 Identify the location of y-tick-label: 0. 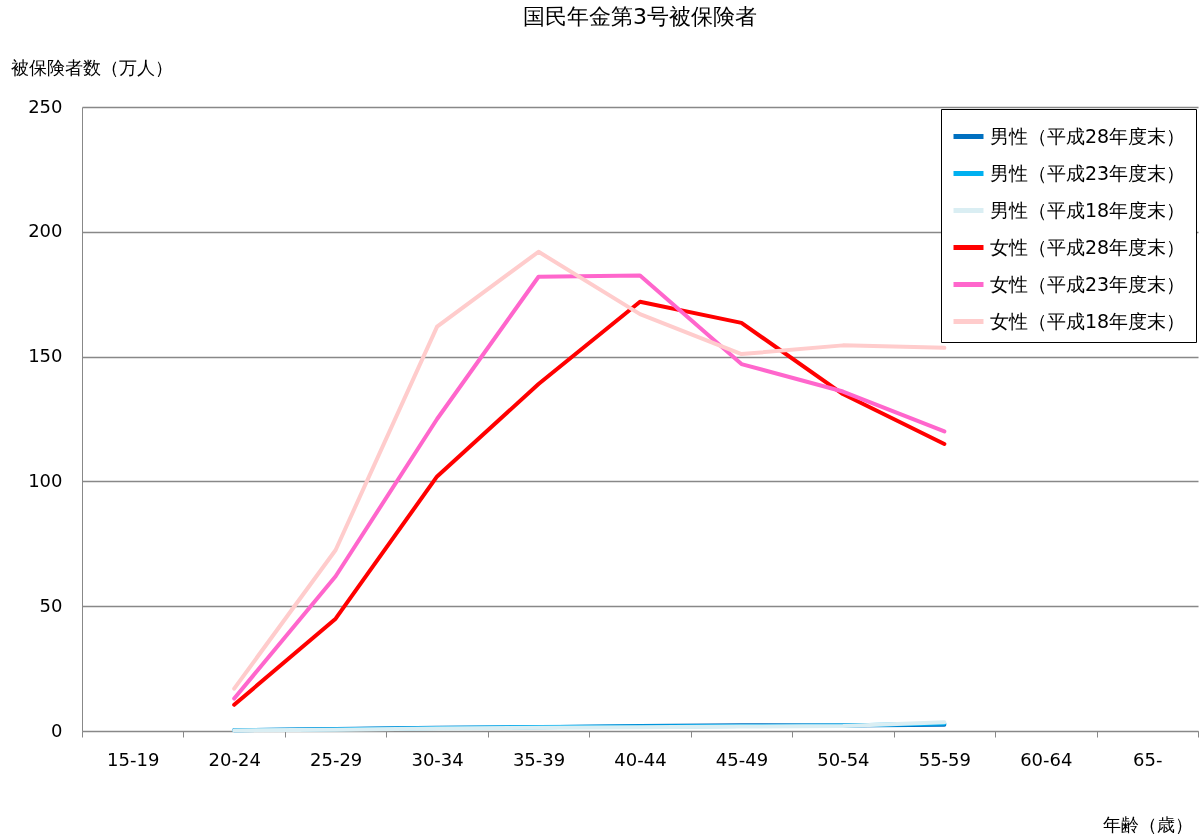
(57, 730).